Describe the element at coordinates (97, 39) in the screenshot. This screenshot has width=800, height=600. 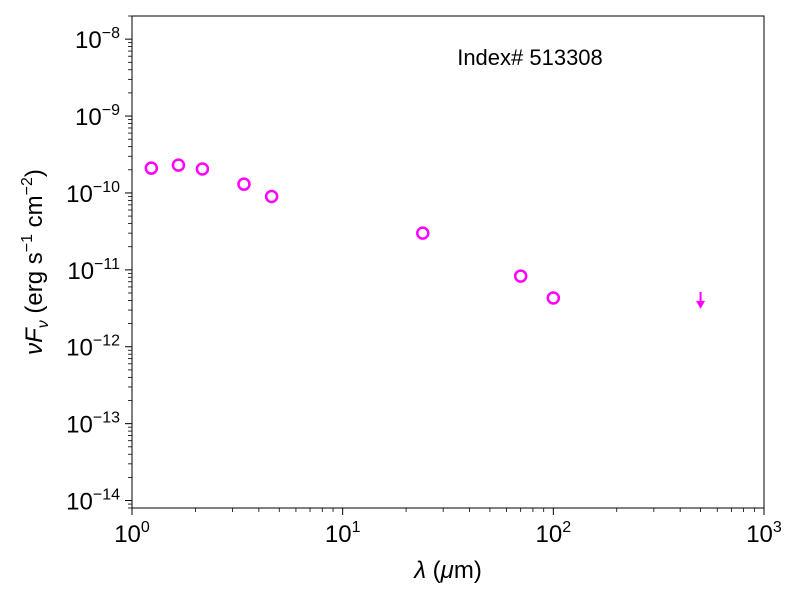
I see `y-tick-label: 10⁻⁸` at that location.